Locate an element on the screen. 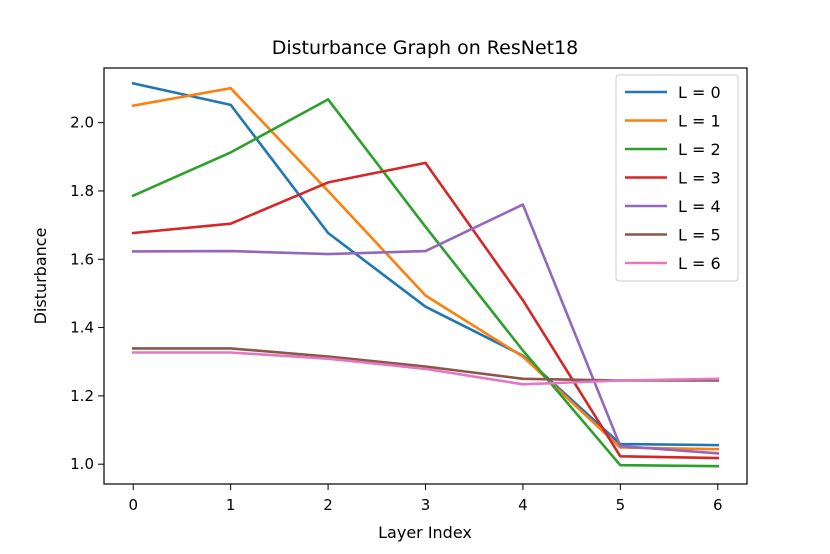  legend-label-l1: L = 1 is located at coordinates (699, 121).